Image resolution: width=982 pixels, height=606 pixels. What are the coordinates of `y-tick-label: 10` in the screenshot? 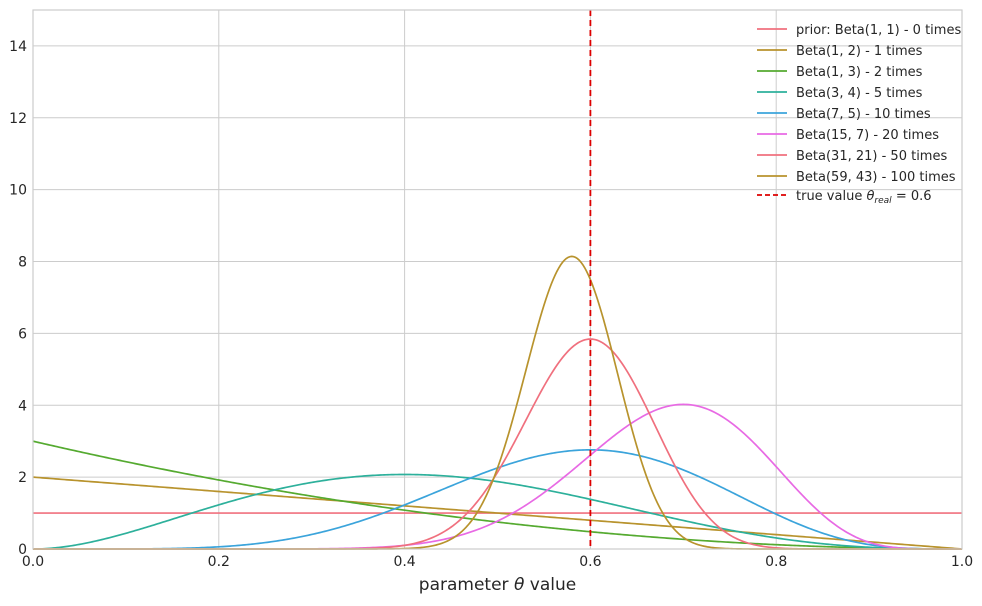 It's located at (18, 191).